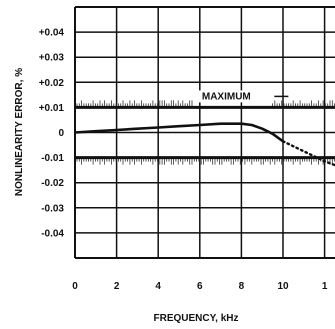 This screenshot has height=329, width=335. What do you see at coordinates (308, 153) in the screenshot?
I see `series-line-extrapolated` at bounding box center [308, 153].